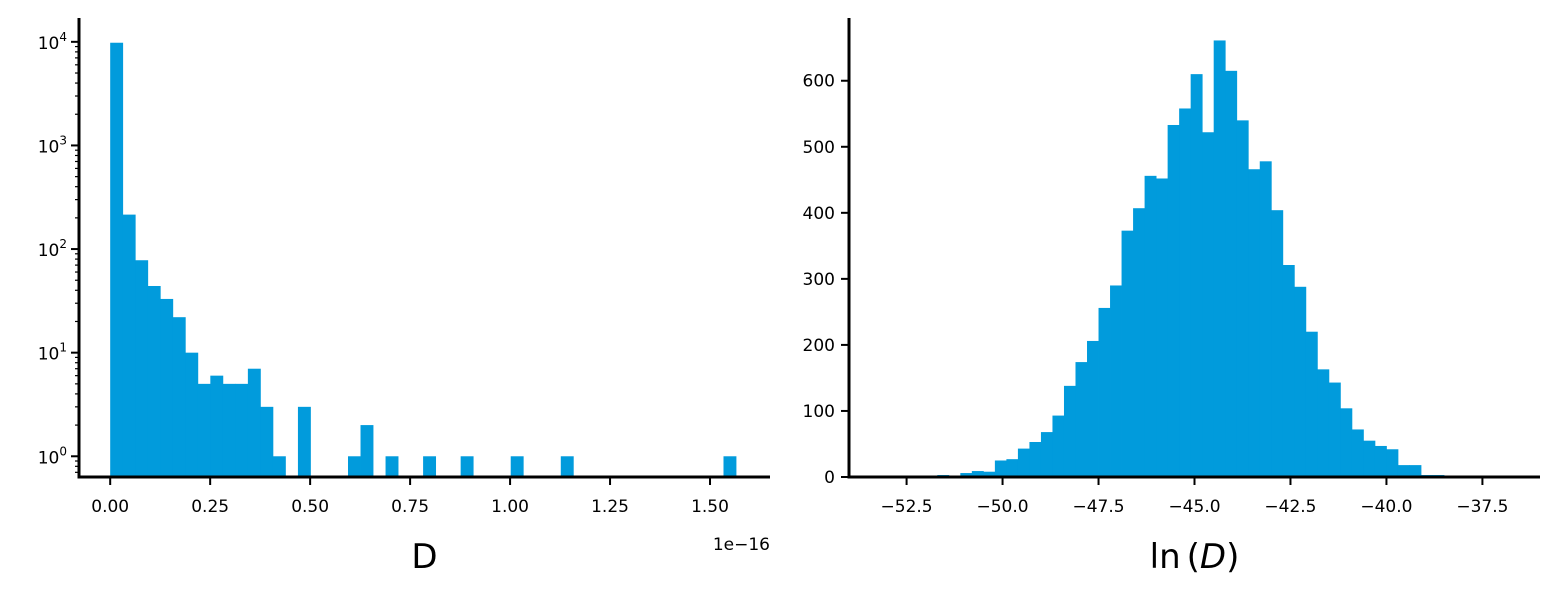 The width and height of the screenshot is (1558, 598). I want to click on left-x-ticks: 0.00 0.25 0.50 0.75 1.00 1.25 1.50, so click(410, 497).